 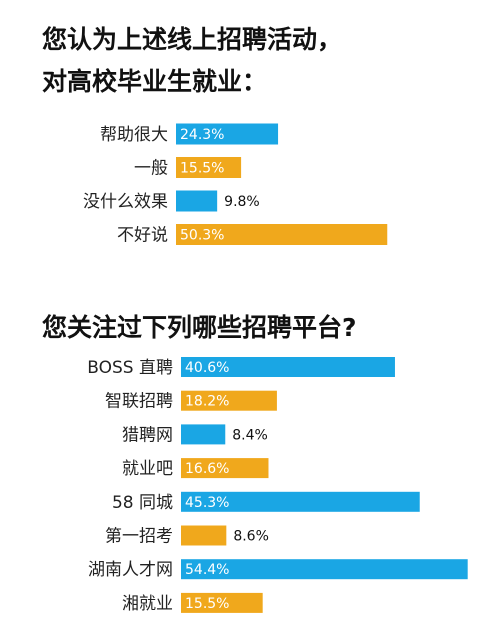 I want to click on category-label: 帮助很大, so click(x=134, y=135).